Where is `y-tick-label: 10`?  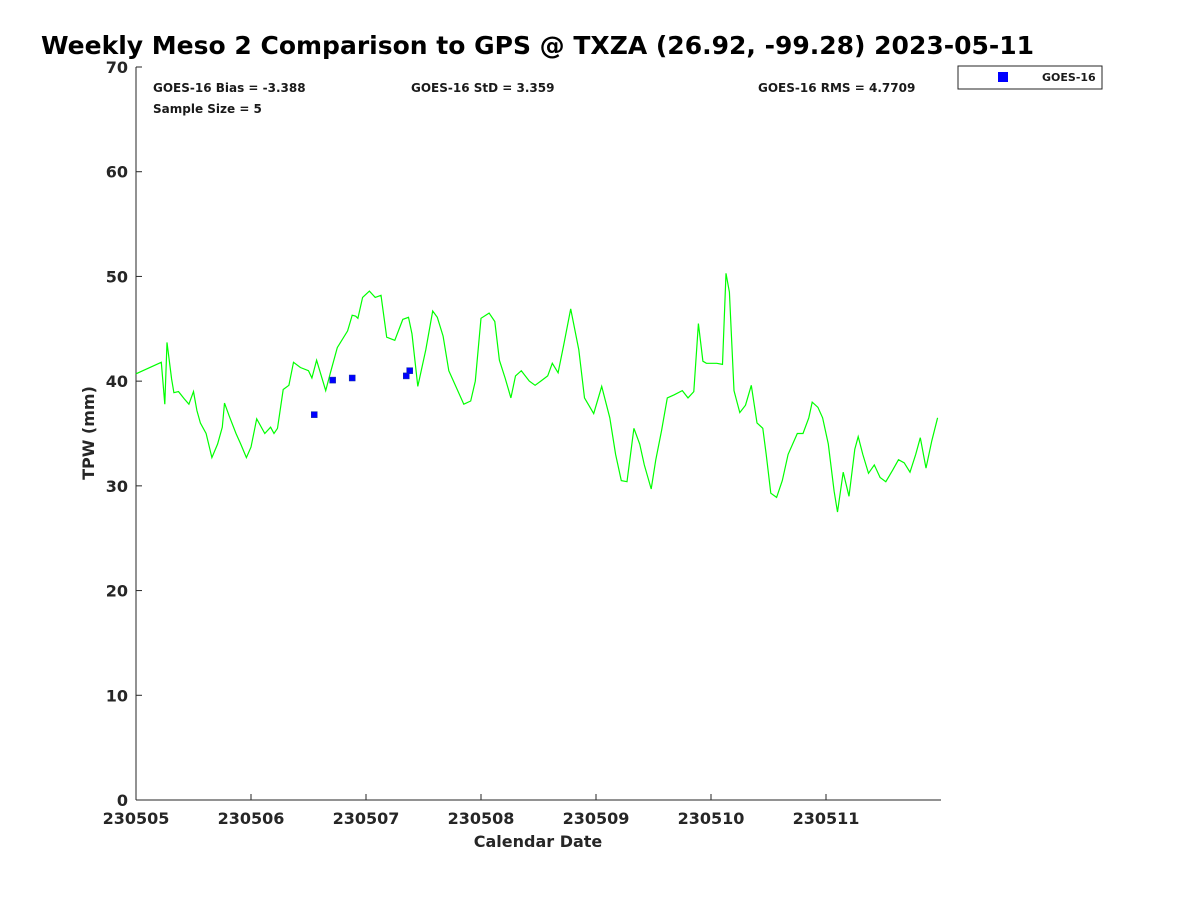
y-tick-label: 10 is located at coordinates (117, 695).